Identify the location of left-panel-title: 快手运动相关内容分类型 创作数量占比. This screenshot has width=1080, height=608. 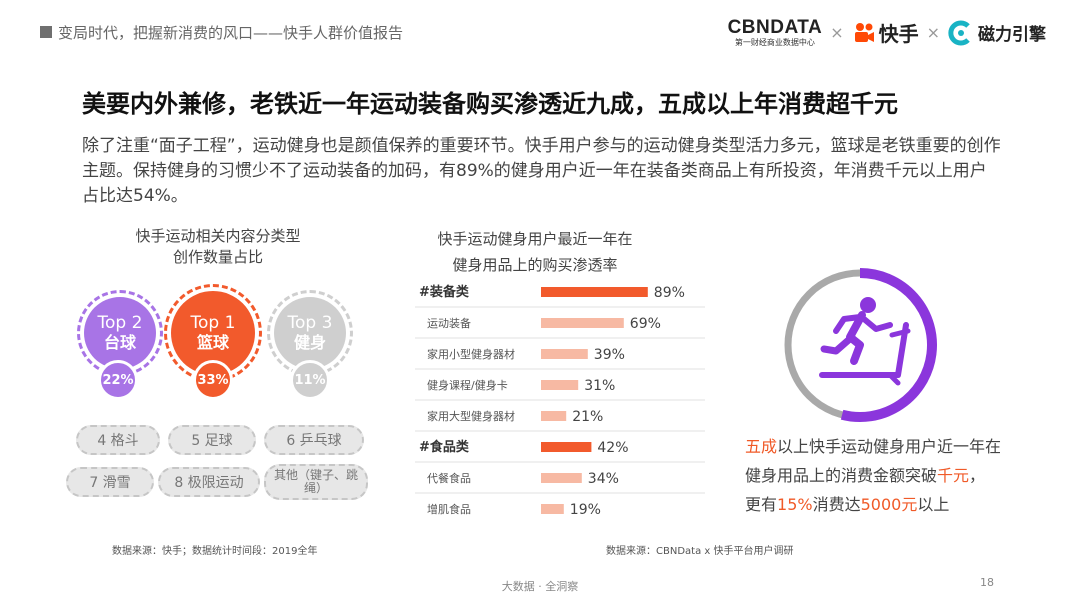
(218, 247).